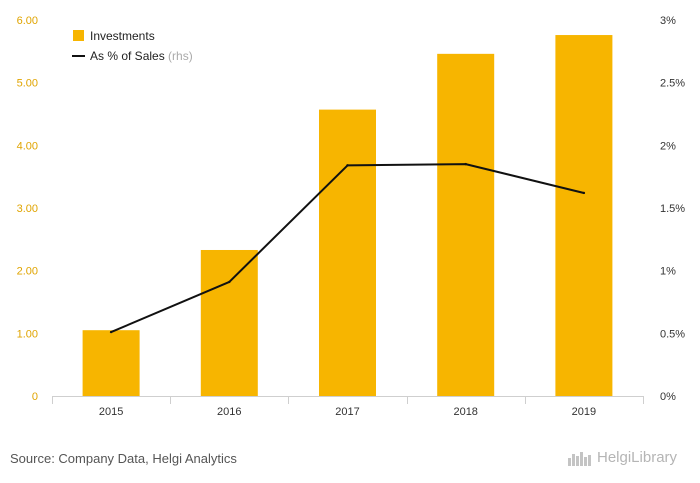 This screenshot has width=700, height=483. I want to click on legend-label-as-pct-of-sales: As % of Sales (rhs), so click(141, 56).